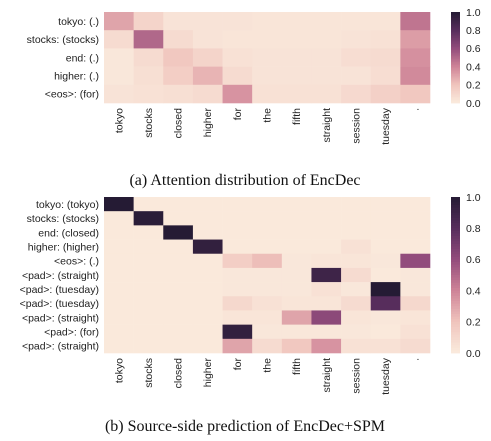 This screenshot has height=441, width=491. What do you see at coordinates (473, 260) in the screenshot?
I see `colorbar-tick-label: 0.6` at bounding box center [473, 260].